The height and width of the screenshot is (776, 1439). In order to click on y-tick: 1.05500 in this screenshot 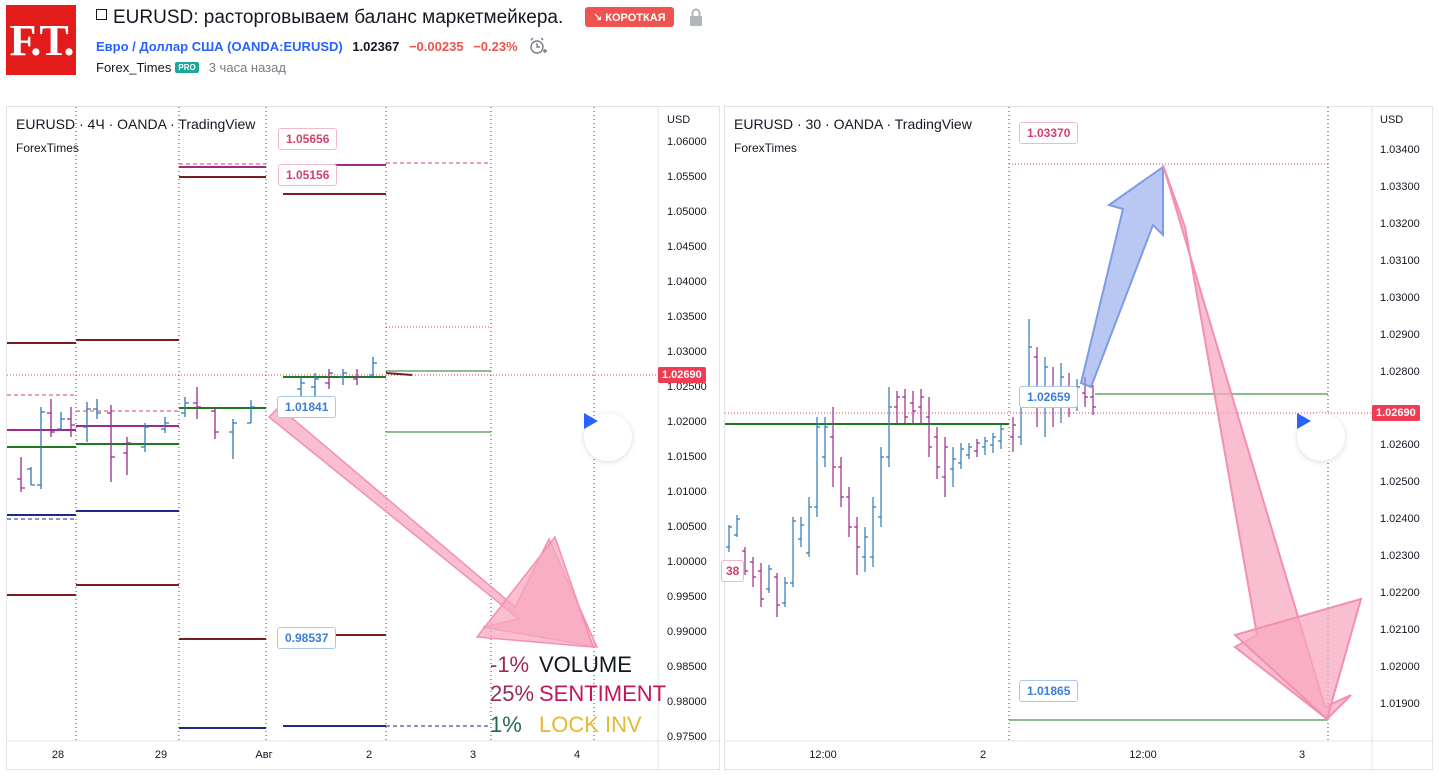, I will do `click(687, 177)`.